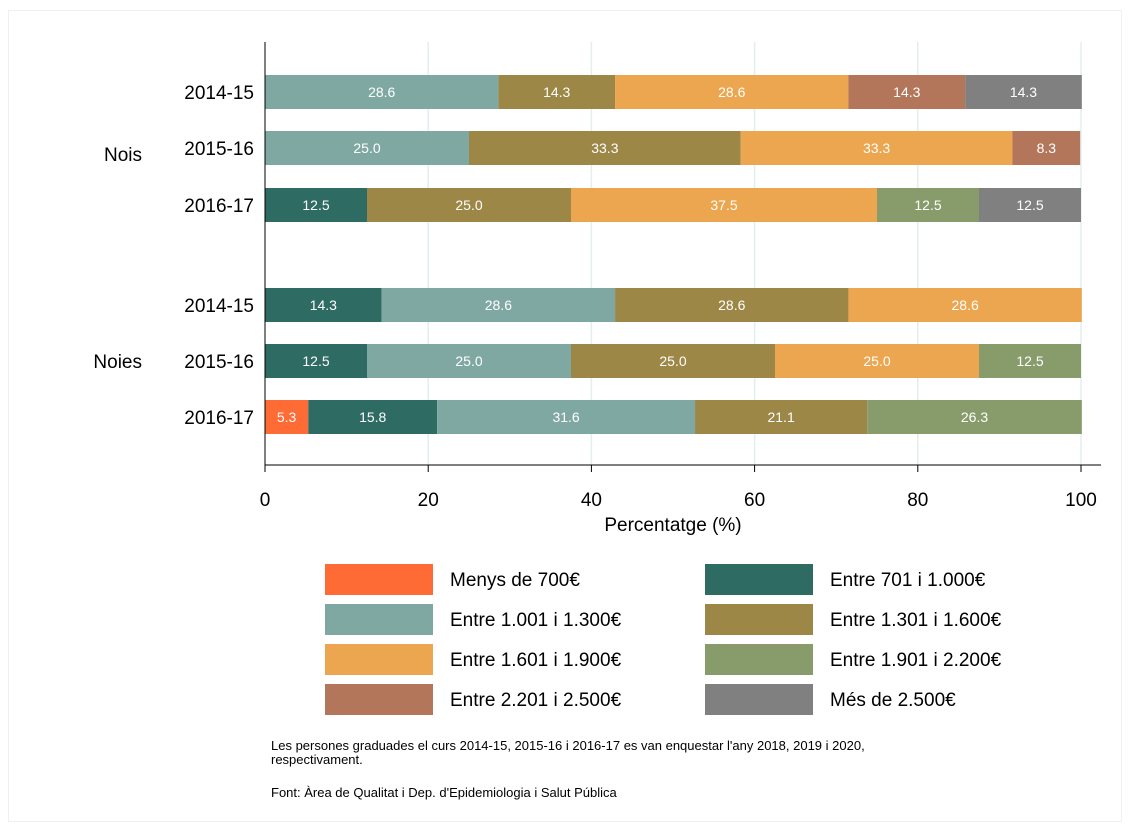 The image size is (1128, 828). What do you see at coordinates (536, 620) in the screenshot?
I see `legend-label: Entre 1.001 i 1.300€` at bounding box center [536, 620].